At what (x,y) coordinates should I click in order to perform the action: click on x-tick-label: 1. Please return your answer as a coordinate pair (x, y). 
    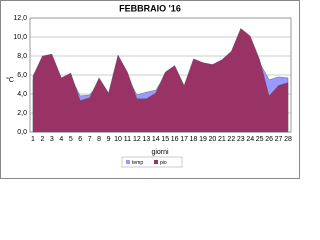
    Looking at the image, I should click on (33, 139).